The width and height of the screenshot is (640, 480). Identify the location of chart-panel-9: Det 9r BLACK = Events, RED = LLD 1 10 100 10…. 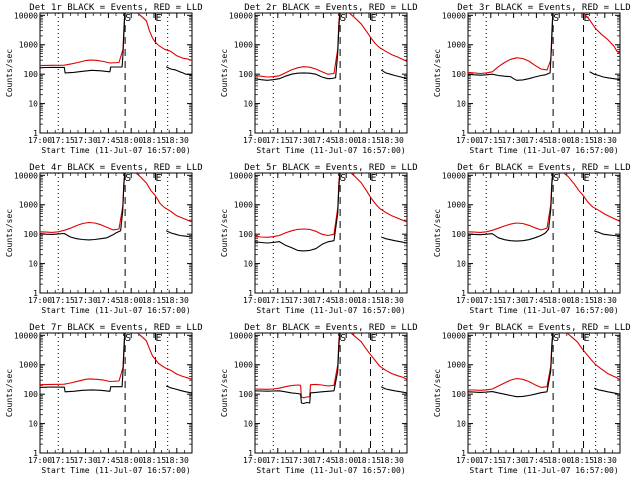
(532, 399).